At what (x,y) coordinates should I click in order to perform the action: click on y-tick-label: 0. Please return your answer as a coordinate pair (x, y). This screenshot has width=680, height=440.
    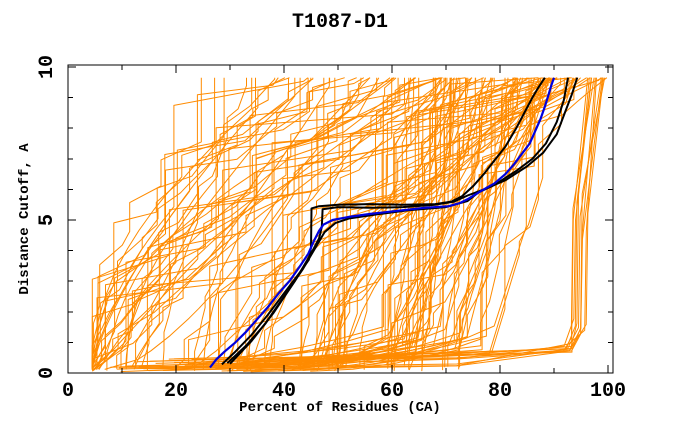
    Looking at the image, I should click on (47, 373).